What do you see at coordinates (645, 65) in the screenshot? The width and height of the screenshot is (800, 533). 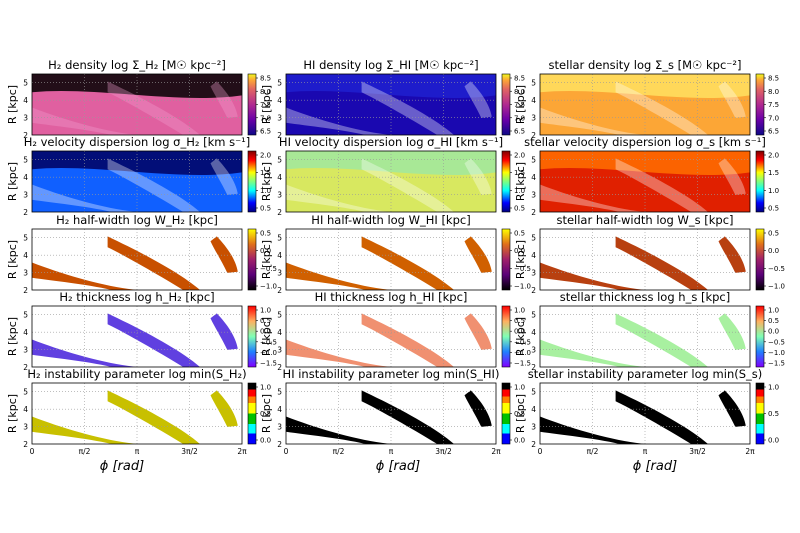 I see `panel-title: stellar density log Σ_s [M☉ kpc⁻²]` at bounding box center [645, 65].